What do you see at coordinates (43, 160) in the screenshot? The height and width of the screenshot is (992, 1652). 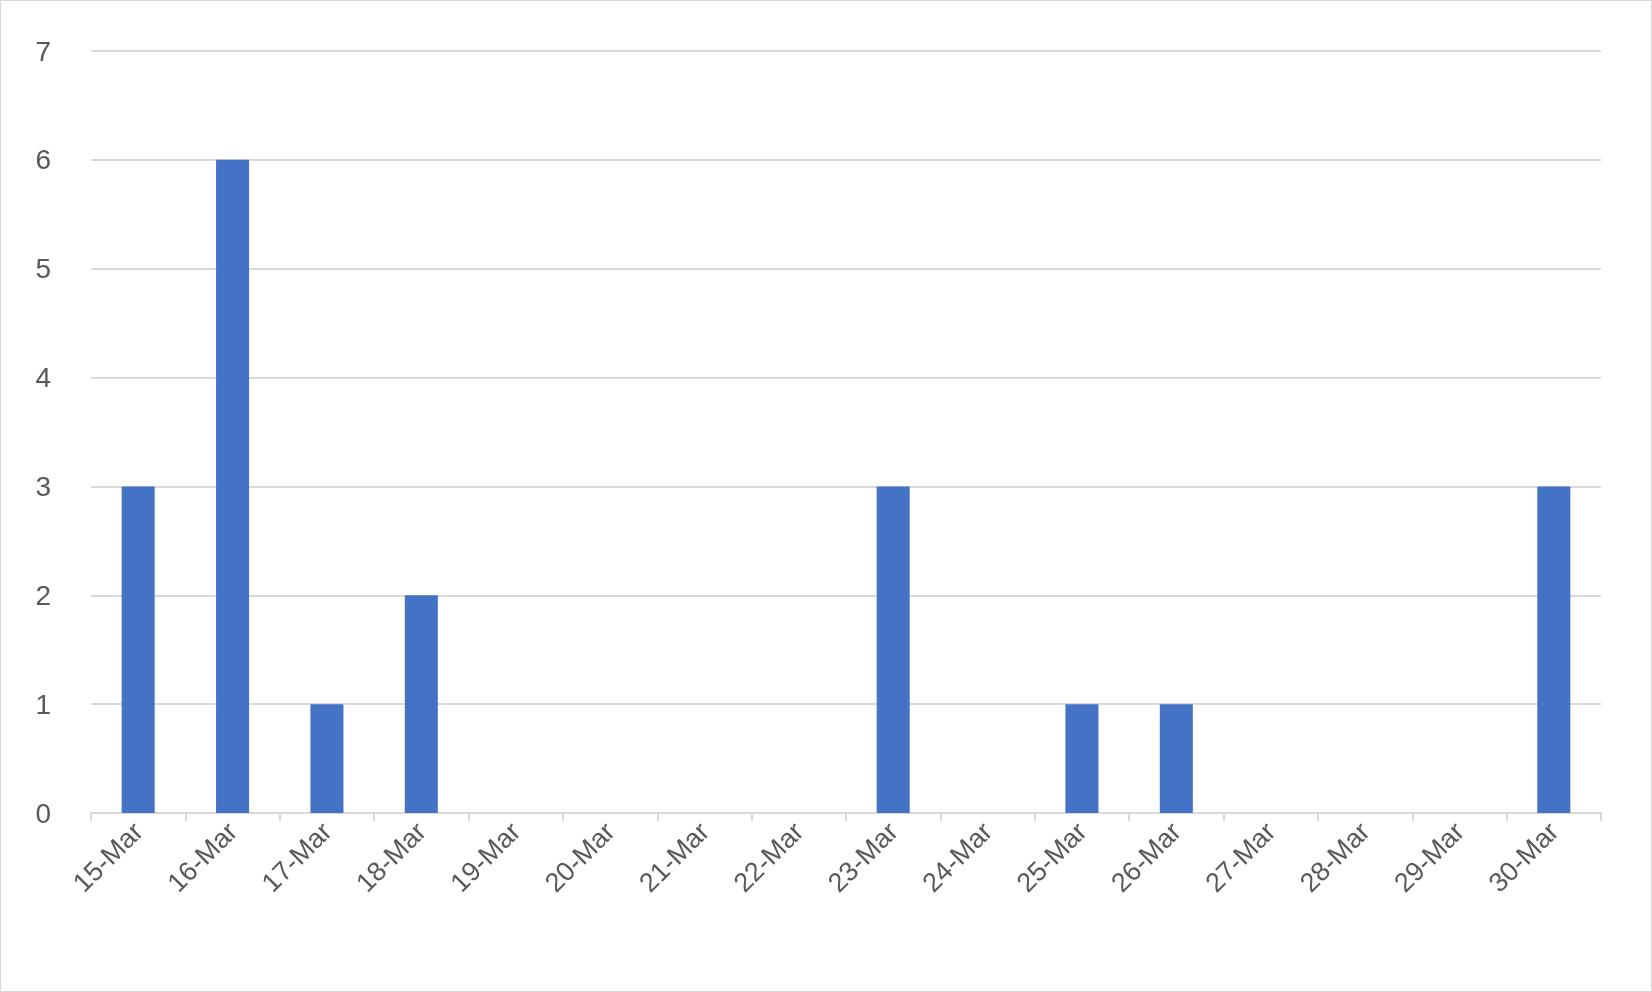 I see `y-tick-label: 6` at bounding box center [43, 160].